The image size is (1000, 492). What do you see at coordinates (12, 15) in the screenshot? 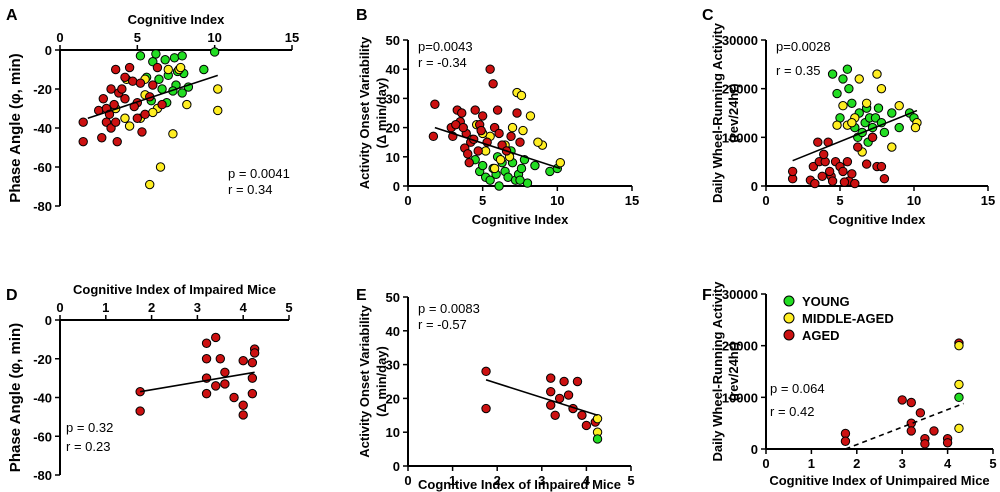
I see `panel-label: A` at bounding box center [12, 15].